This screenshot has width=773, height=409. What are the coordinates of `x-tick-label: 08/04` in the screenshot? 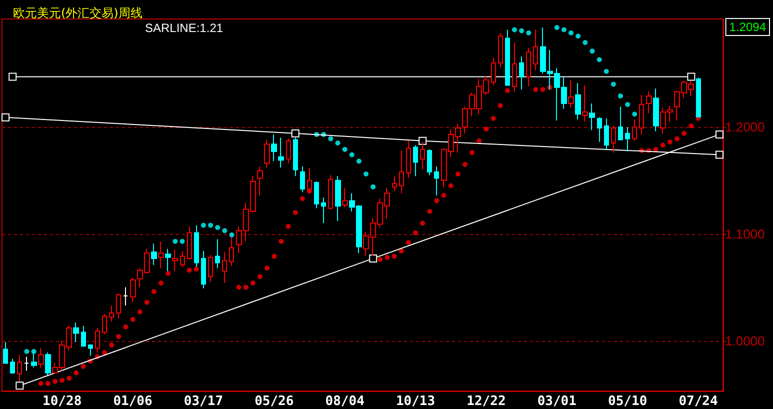 It's located at (345, 401).